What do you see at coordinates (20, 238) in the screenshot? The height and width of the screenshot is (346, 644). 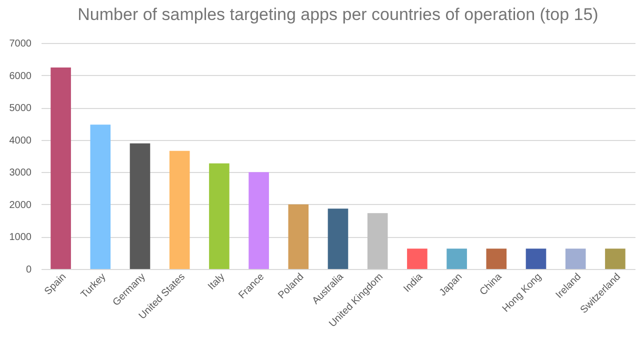 I see `y-tick-label: 1000` at bounding box center [20, 238].